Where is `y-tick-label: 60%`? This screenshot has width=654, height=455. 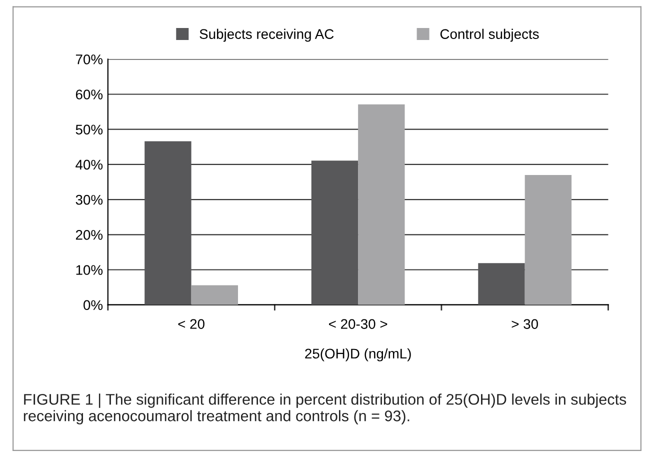 y-tick-label: 60% is located at coordinates (89, 95).